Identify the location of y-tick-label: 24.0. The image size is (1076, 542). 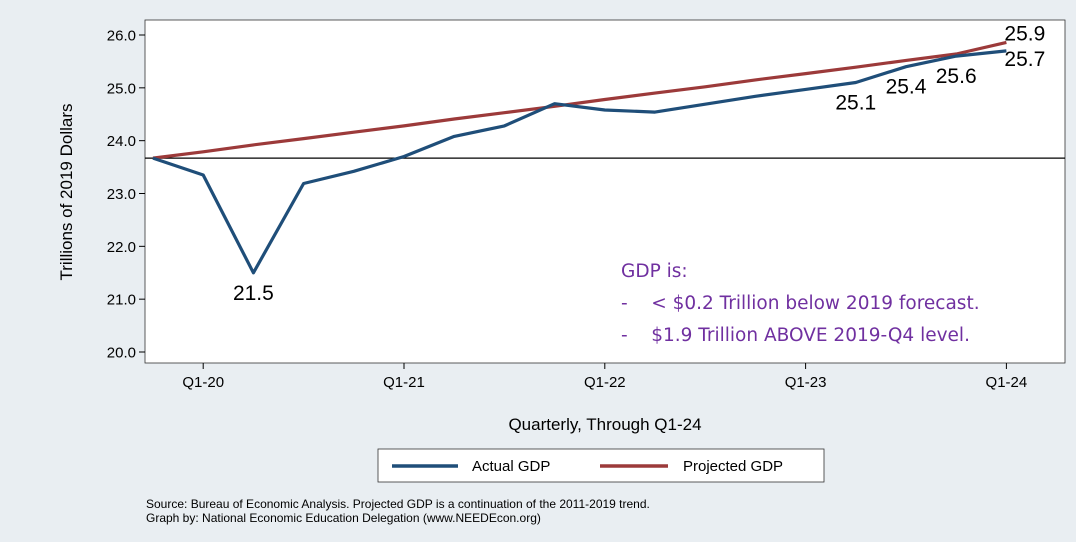
(121, 141).